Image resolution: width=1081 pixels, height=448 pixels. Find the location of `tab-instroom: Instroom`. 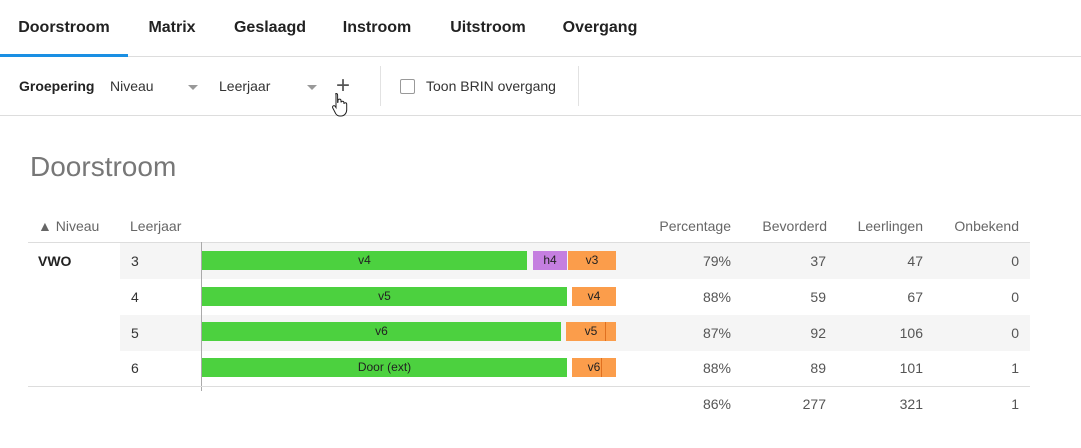

tab-instroom: Instroom is located at coordinates (377, 27).